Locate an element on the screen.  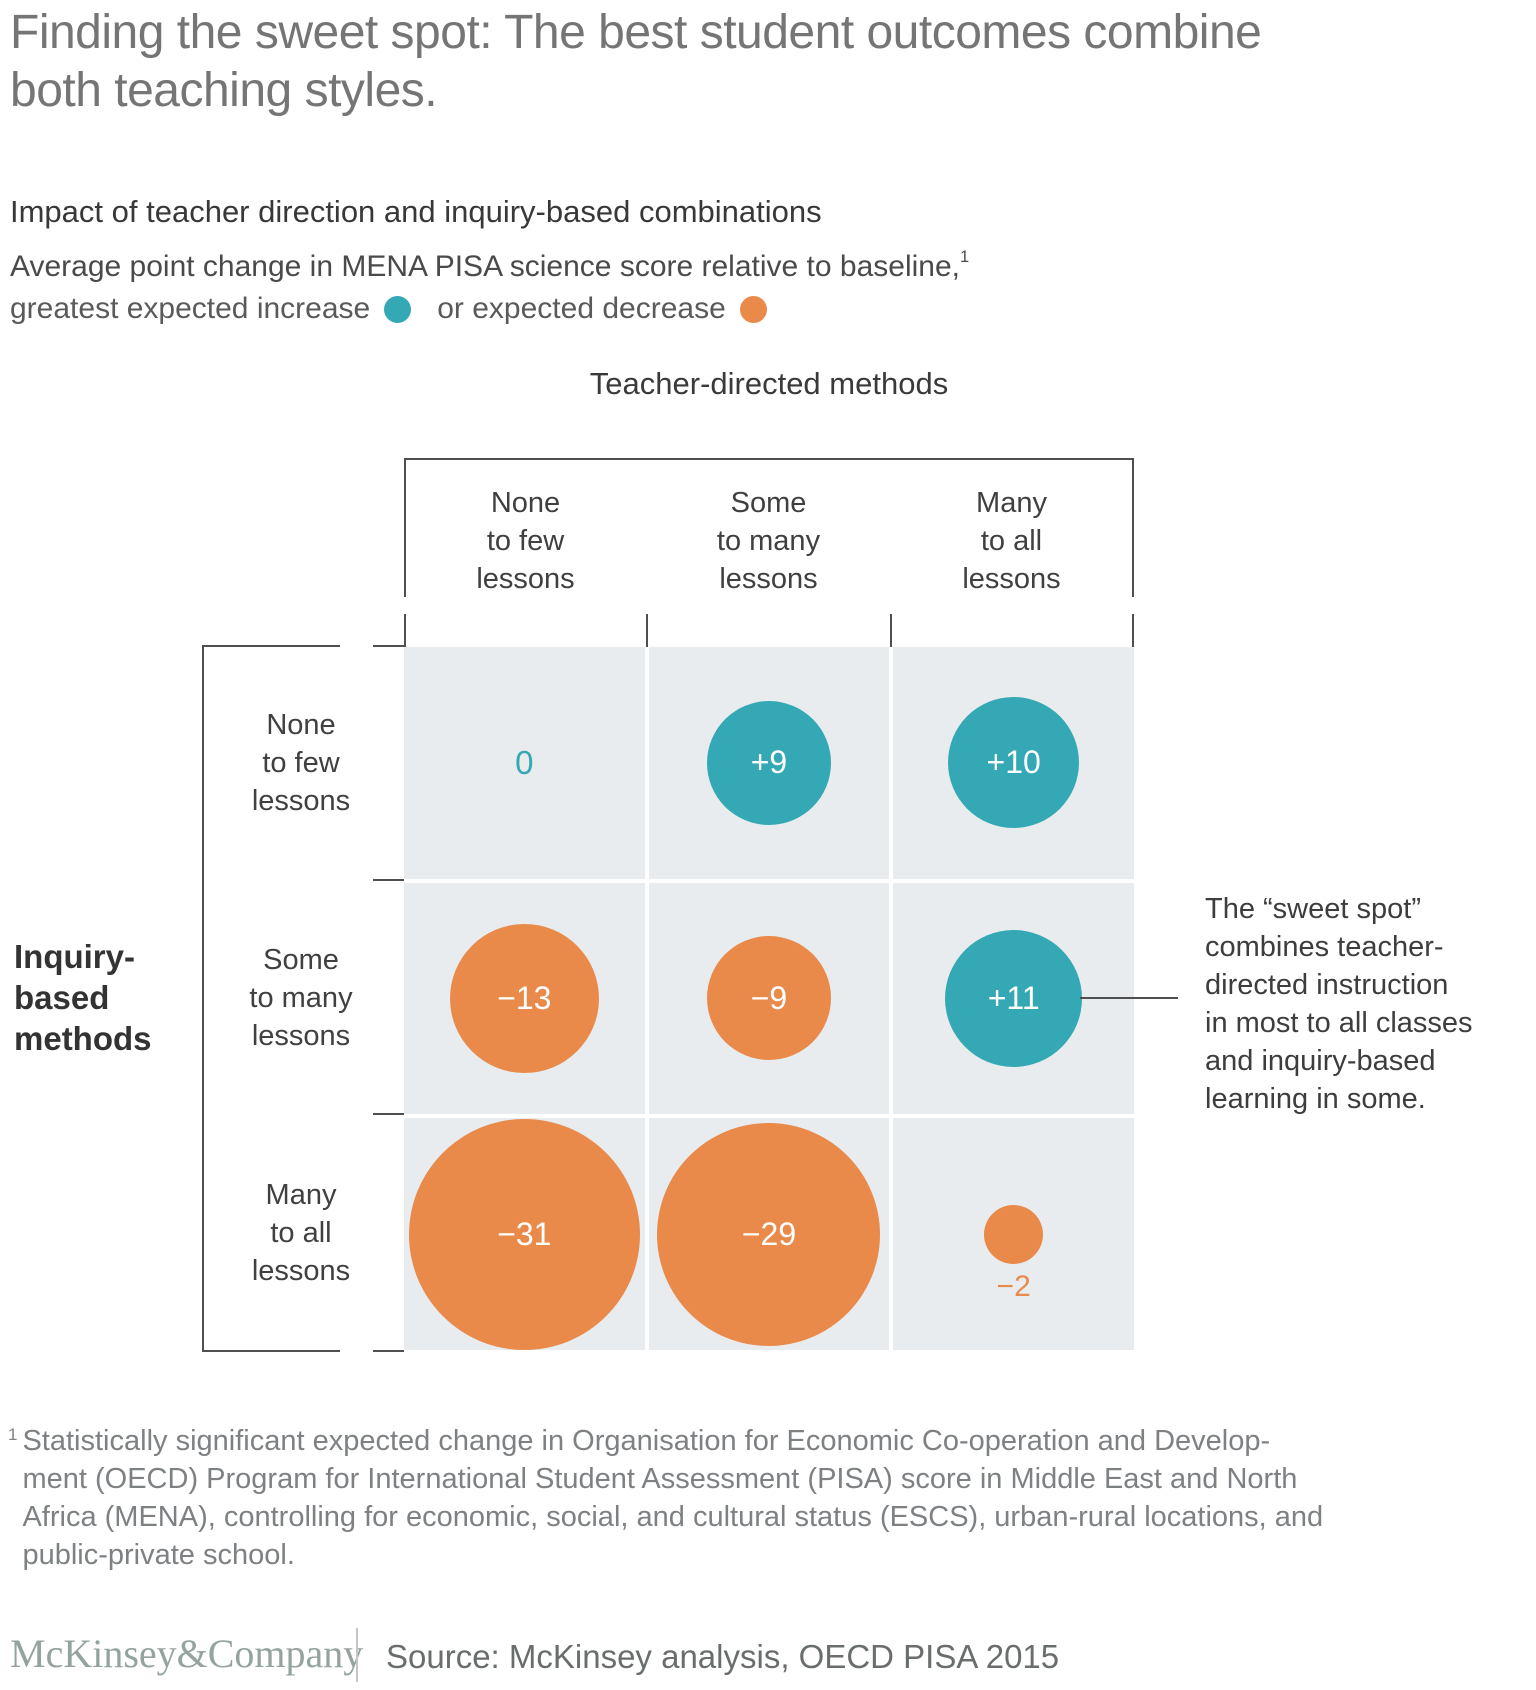
x-axis-title: Teacher-directed methods is located at coordinates (769, 383).